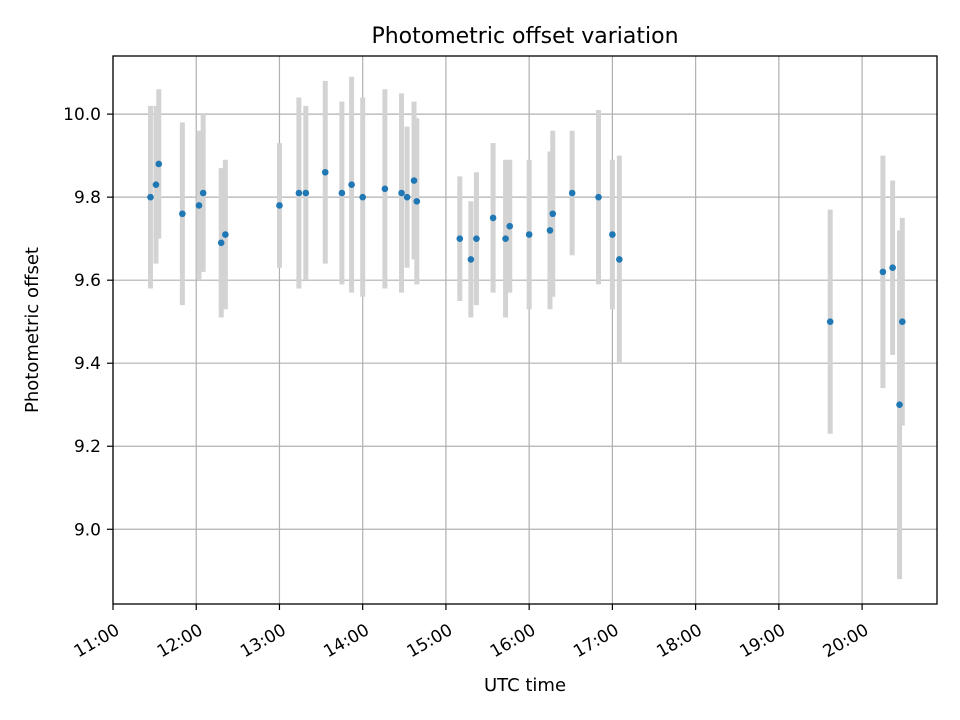 The image size is (960, 720). What do you see at coordinates (763, 641) in the screenshot?
I see `x-tick-label: 19:00` at bounding box center [763, 641].